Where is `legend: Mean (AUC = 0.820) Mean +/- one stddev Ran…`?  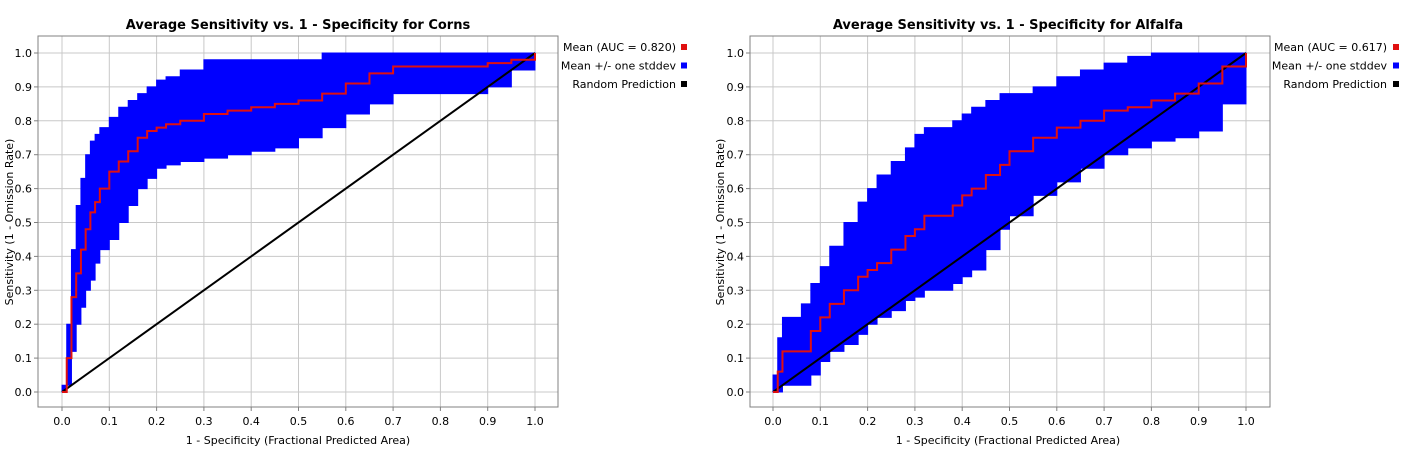
legend: Mean (AUC = 0.820) Mean +/- one stddev Ran… is located at coordinates (624, 66).